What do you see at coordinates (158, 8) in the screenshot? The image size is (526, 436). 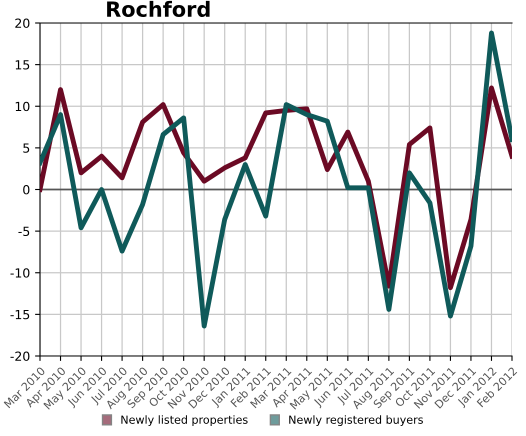 I see `chart-title: Rochford` at bounding box center [158, 8].